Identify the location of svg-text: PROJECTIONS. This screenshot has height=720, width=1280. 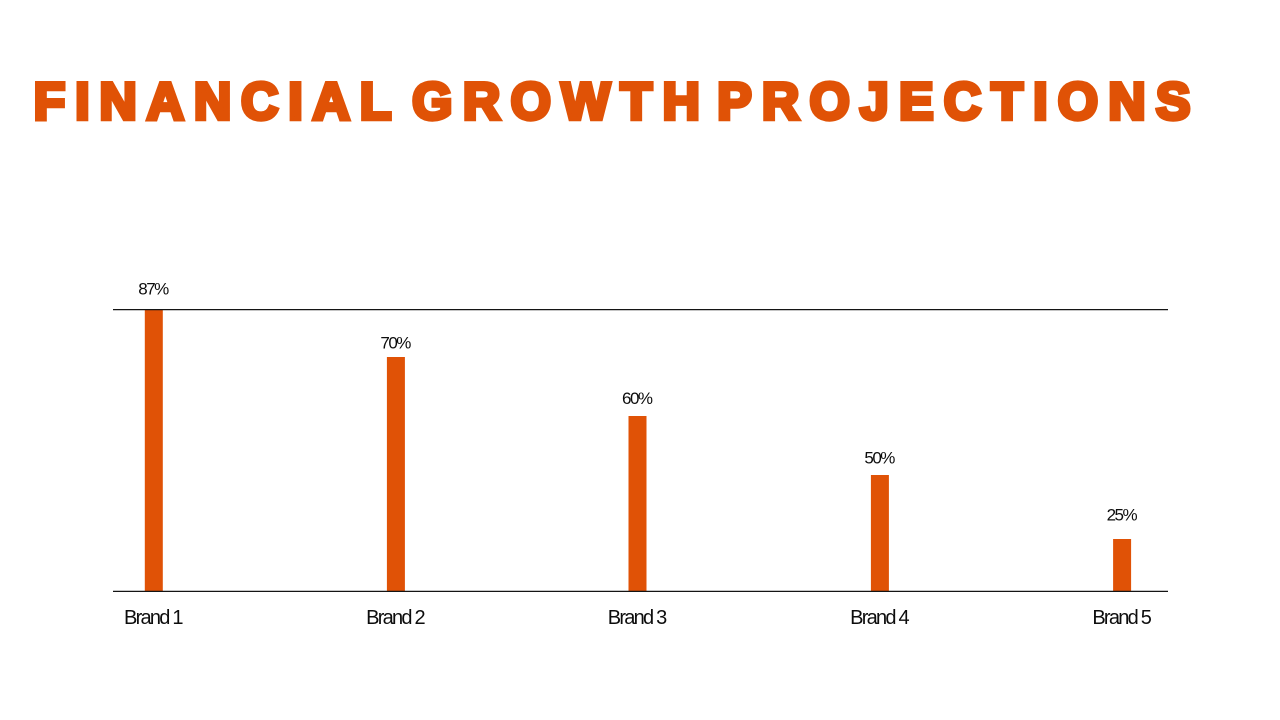
(953, 101).